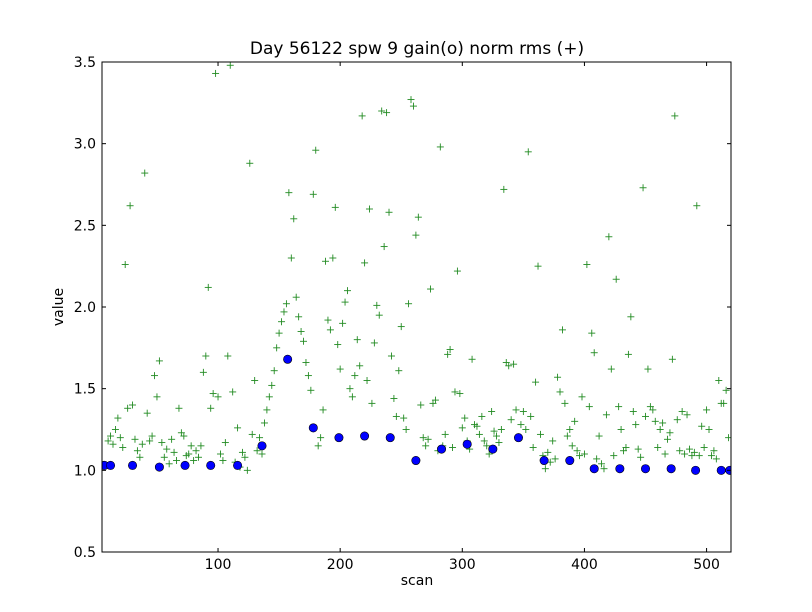 This screenshot has height=612, width=812. Describe the element at coordinates (85, 471) in the screenshot. I see `y-tick-label: 1.0` at that location.